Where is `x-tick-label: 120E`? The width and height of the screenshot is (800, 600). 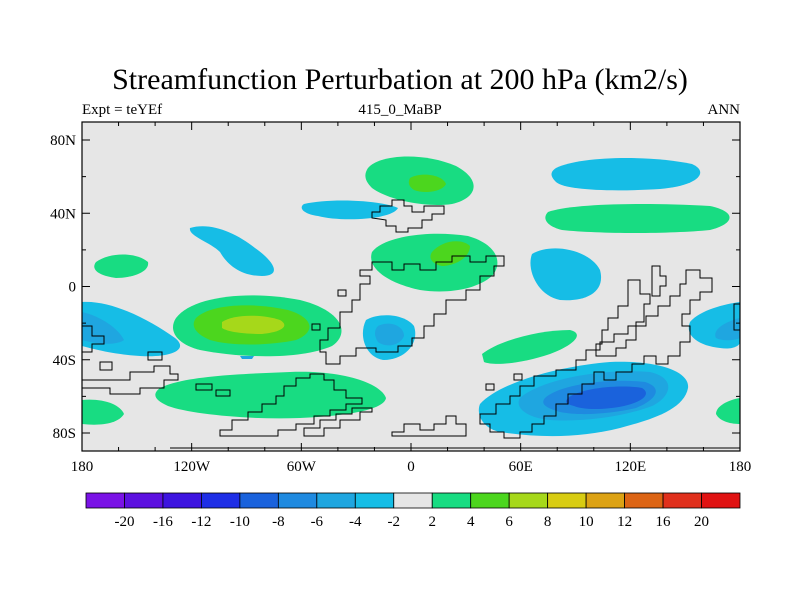 x-tick-label: 120E is located at coordinates (630, 467).